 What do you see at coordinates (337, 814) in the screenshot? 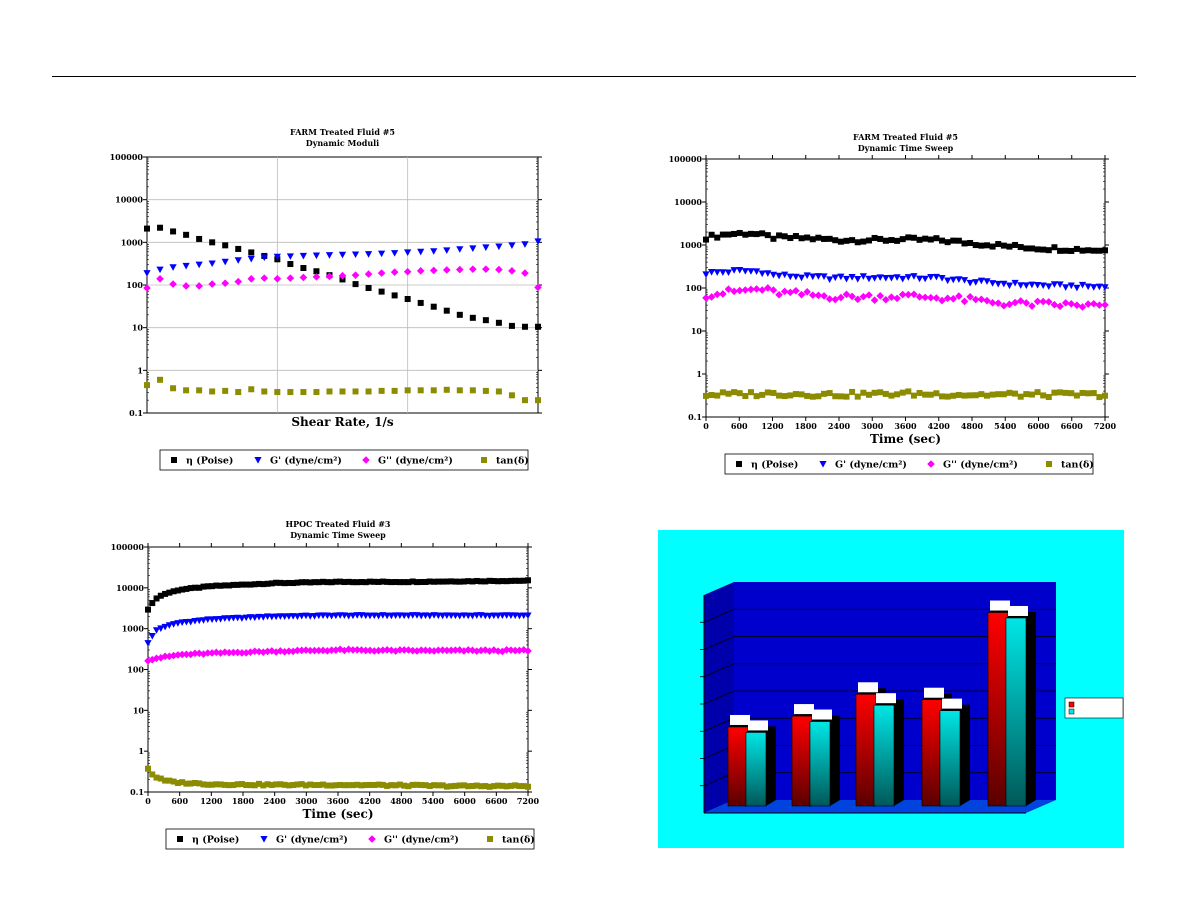
I see `x-axis-label: Time (sec)` at bounding box center [337, 814].